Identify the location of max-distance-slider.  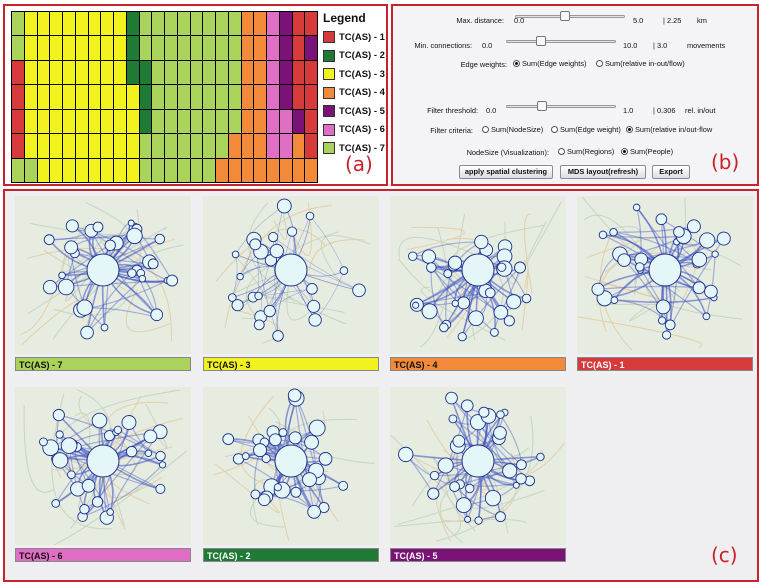
(570, 16).